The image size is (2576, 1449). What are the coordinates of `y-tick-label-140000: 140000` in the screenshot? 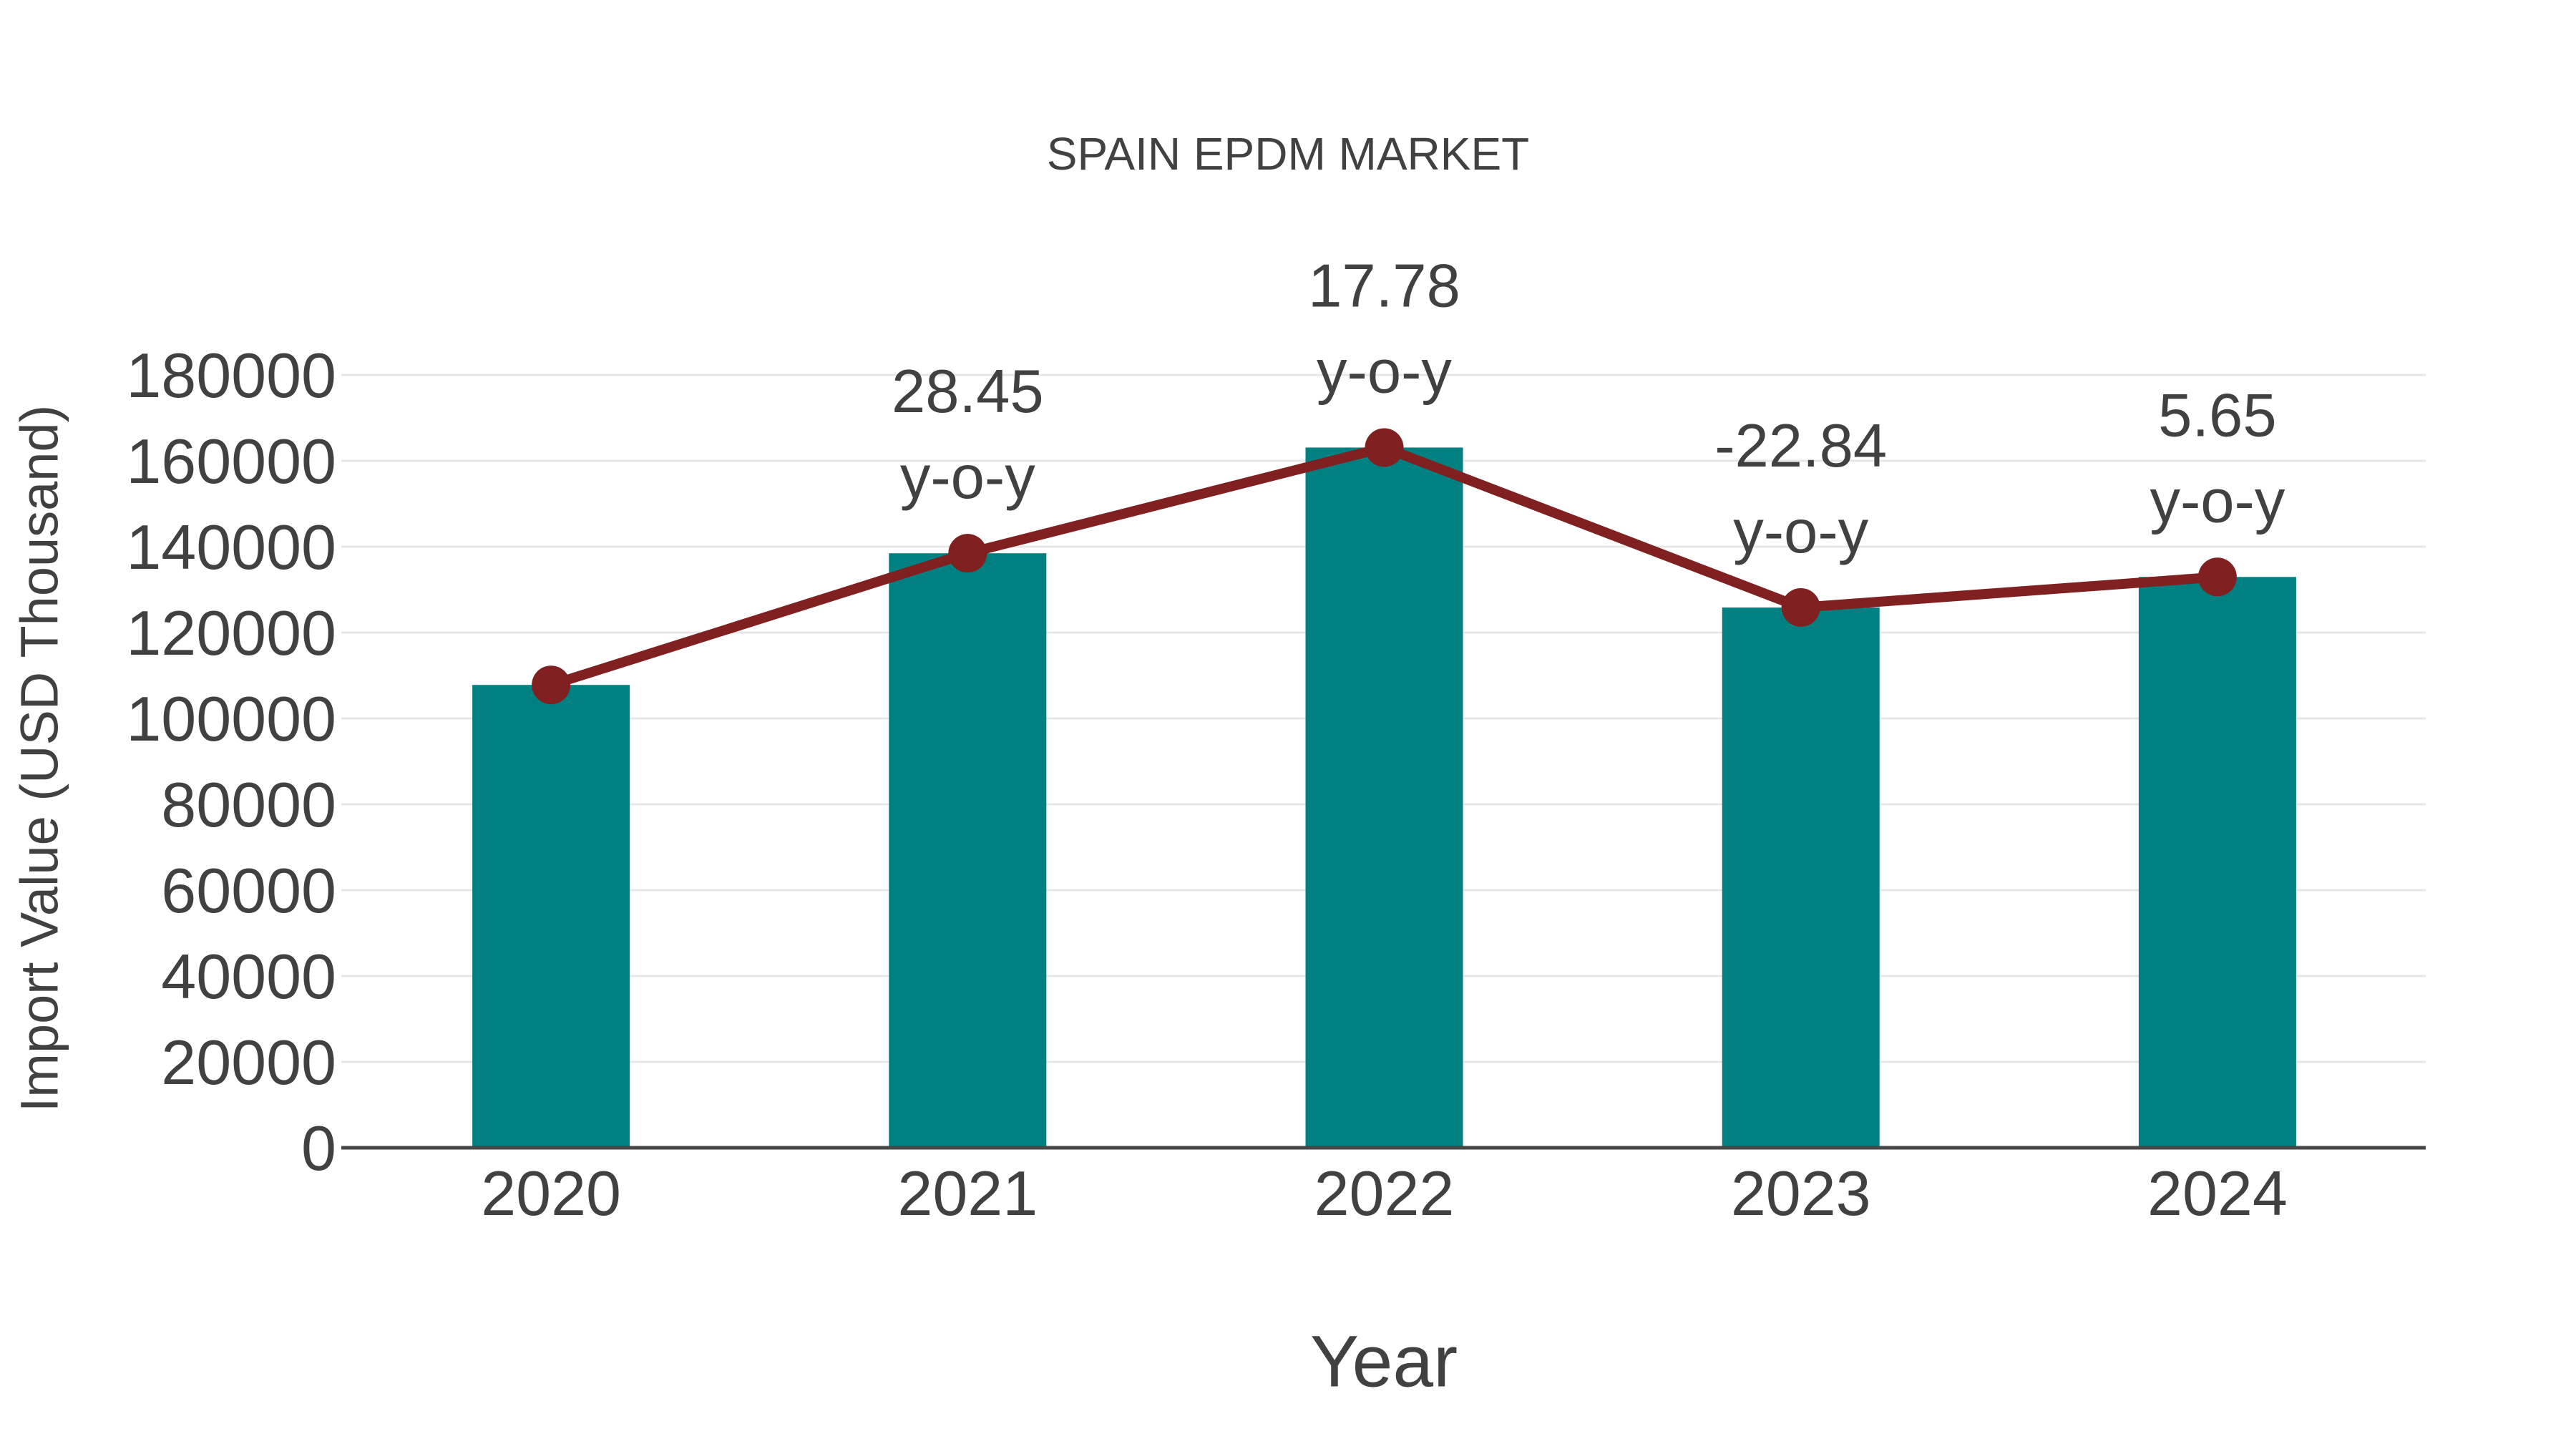 It's located at (231, 547).